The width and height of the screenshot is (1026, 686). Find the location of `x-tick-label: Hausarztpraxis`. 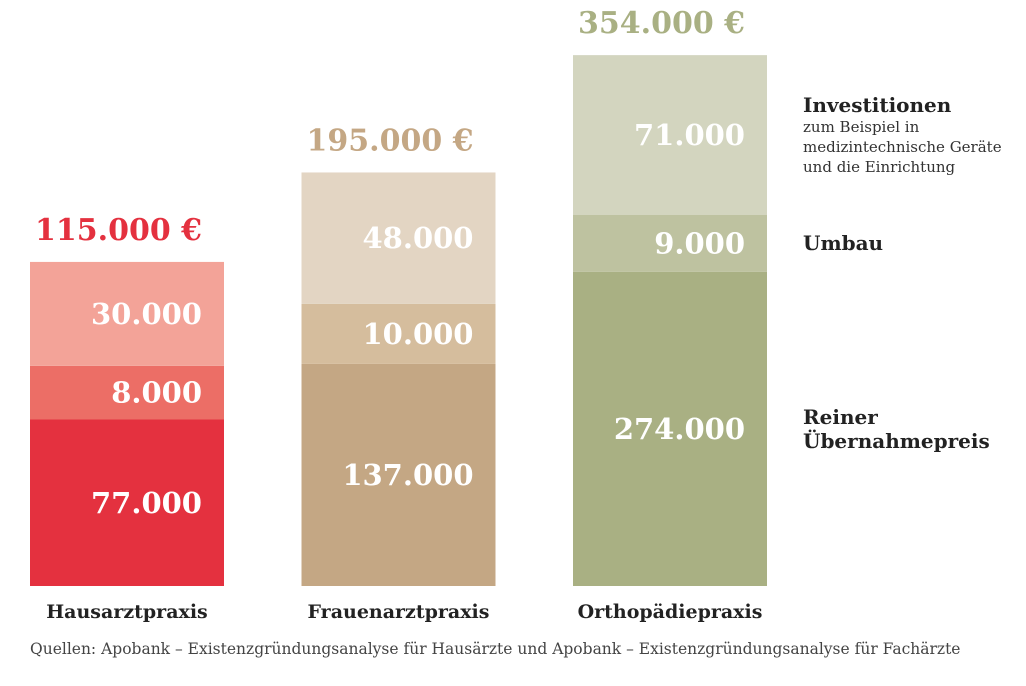

x-tick-label: Hausarztpraxis is located at coordinates (127, 612).